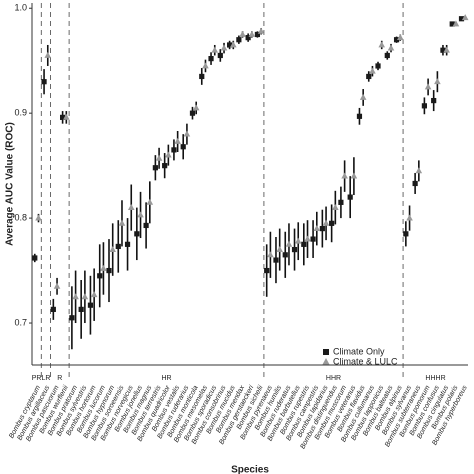 The height and width of the screenshot is (474, 474). What do you see at coordinates (20, 322) in the screenshot?
I see `y-tick-label: 0.7` at bounding box center [20, 322].